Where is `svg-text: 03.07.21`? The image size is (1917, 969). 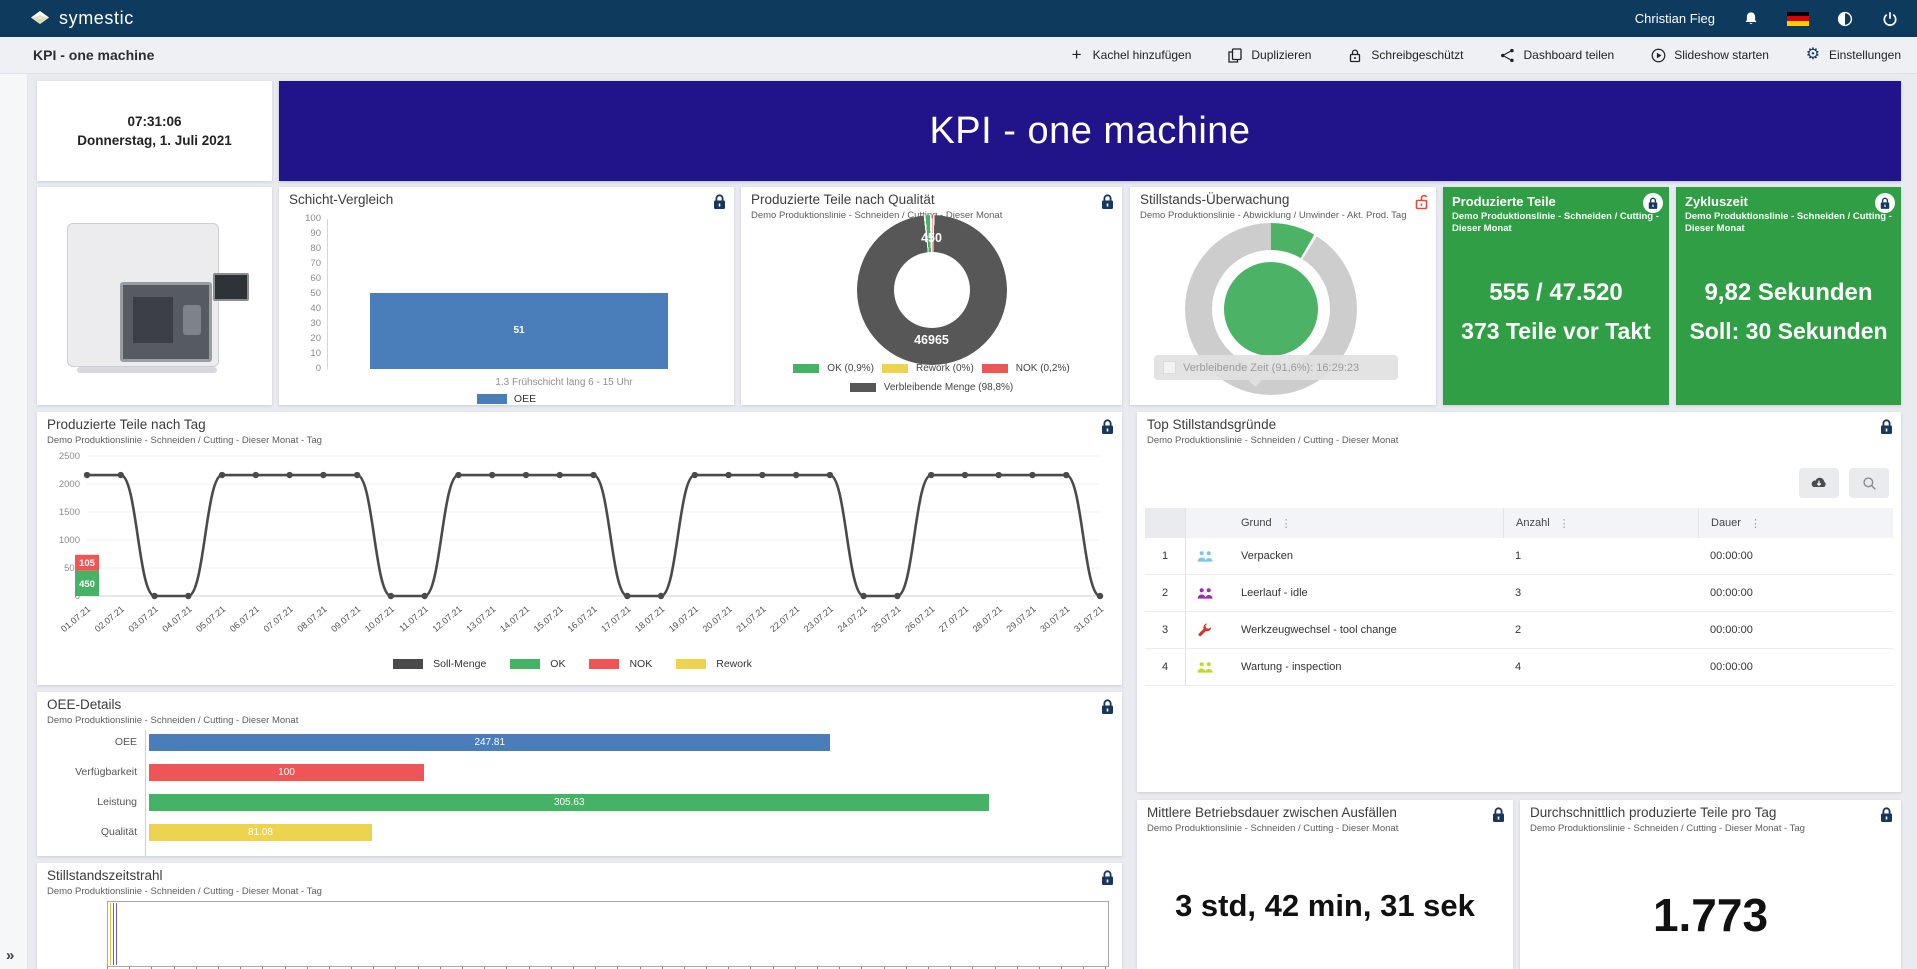 svg-text: 03.07.21 is located at coordinates (143, 619).